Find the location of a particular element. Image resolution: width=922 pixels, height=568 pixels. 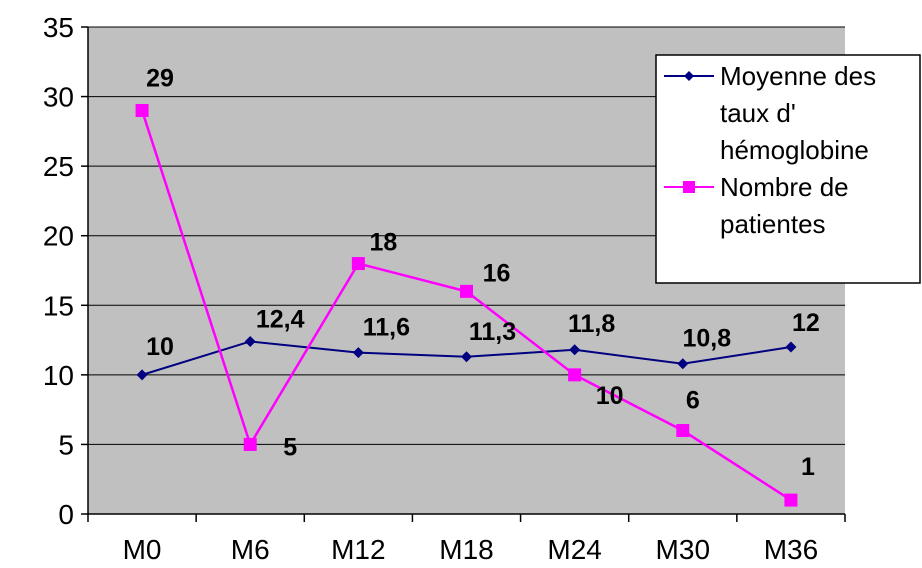

y-tick-label-0: 0 is located at coordinates (66, 514).